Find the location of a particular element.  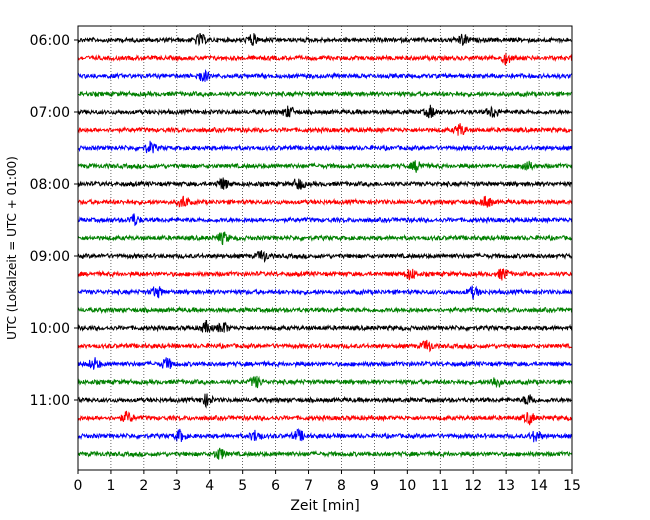

y-axis-label: UTC (Lokalzeit = UTC + 01:00) is located at coordinates (12, 248).